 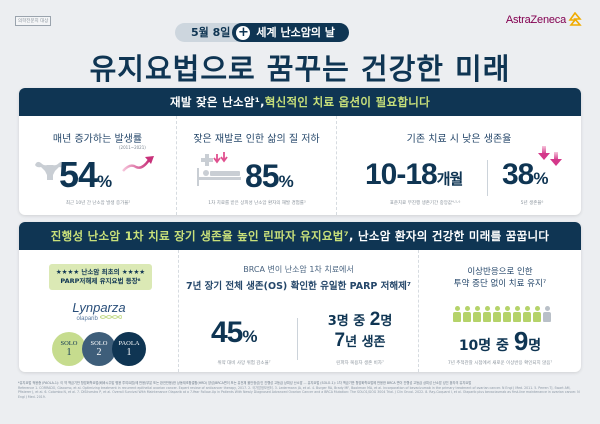 I want to click on panel-need-header: 재발 잦은 난소암¹, 혁신적인 치료 옵션이 필요합니다, so click(x=300, y=102).